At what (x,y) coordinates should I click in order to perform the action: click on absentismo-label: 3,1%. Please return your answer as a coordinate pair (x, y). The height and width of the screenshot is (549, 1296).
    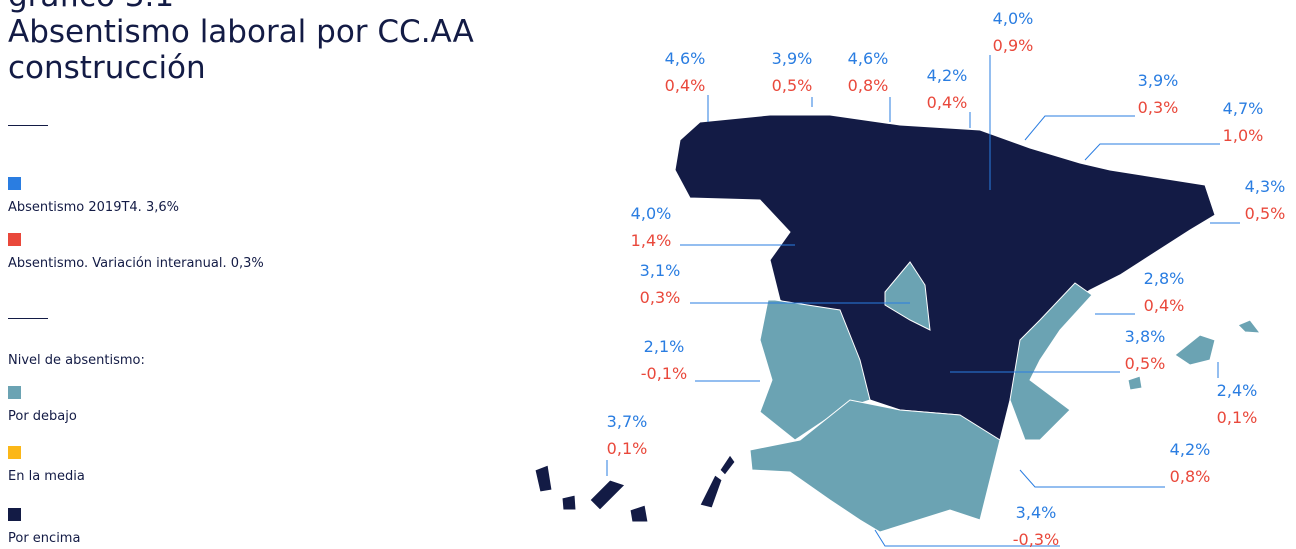
    Looking at the image, I should click on (660, 270).